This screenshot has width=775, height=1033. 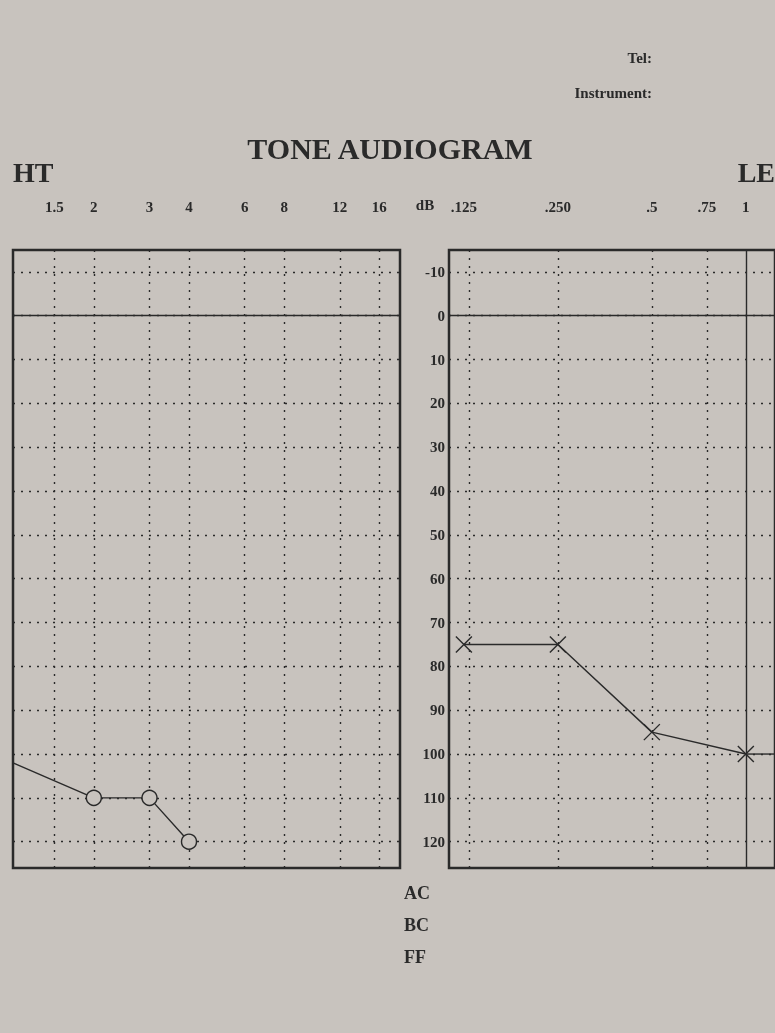 What do you see at coordinates (417, 925) in the screenshot?
I see `text: BC` at bounding box center [417, 925].